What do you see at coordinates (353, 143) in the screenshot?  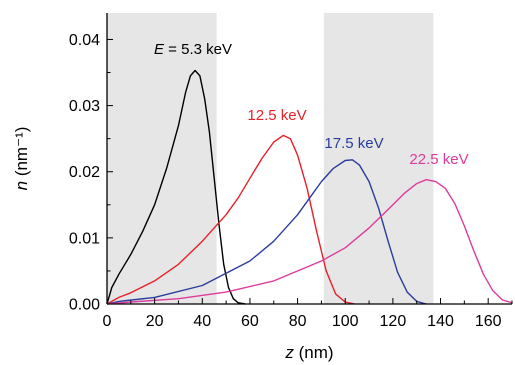 I see `series-label-3: 17.5 keV` at bounding box center [353, 143].